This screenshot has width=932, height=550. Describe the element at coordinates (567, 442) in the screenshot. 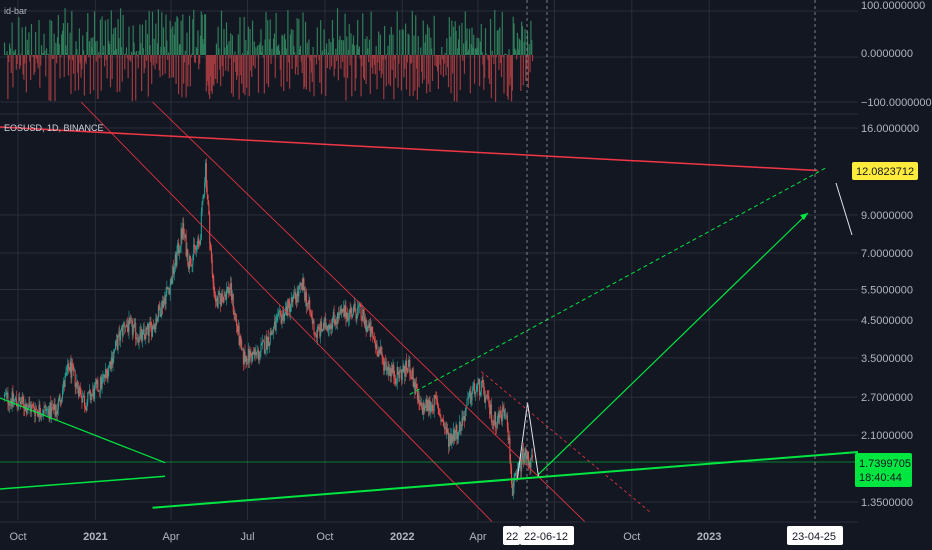

I see `projection-line-red-dashed` at that location.